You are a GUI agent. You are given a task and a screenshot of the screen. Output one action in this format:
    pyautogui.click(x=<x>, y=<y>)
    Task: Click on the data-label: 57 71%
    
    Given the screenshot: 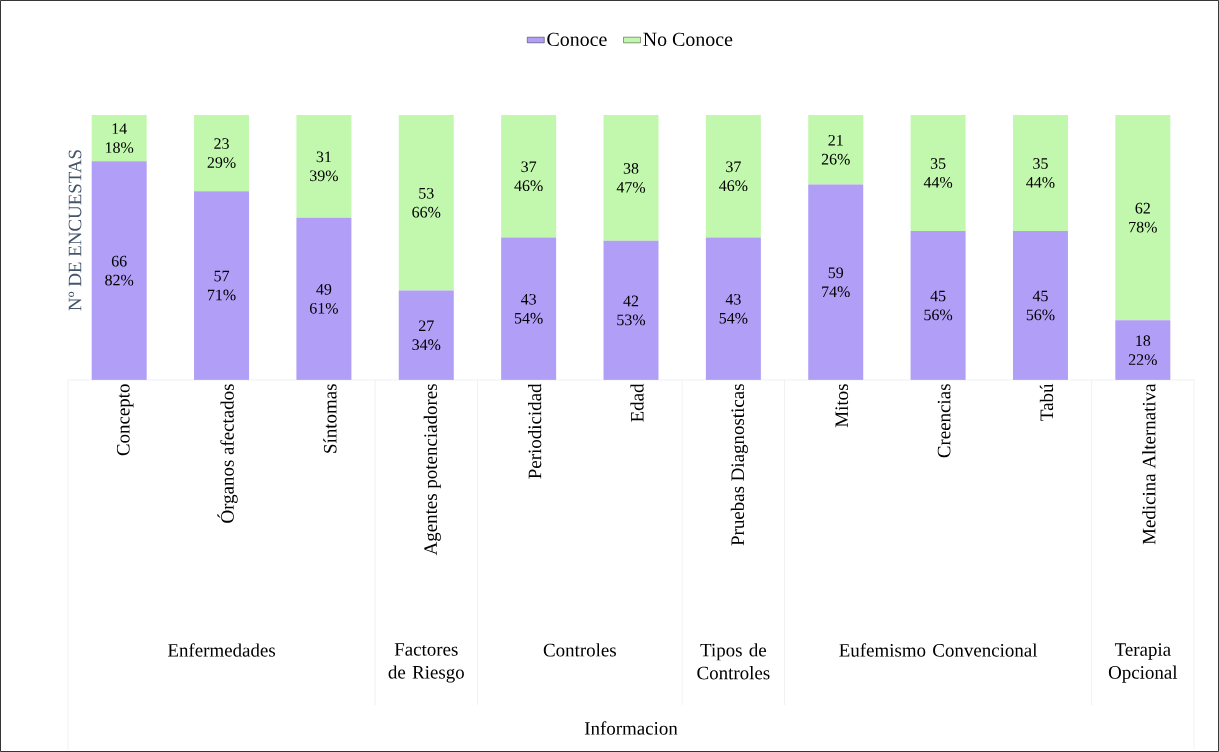 What is the action you would take?
    pyautogui.click(x=221, y=285)
    